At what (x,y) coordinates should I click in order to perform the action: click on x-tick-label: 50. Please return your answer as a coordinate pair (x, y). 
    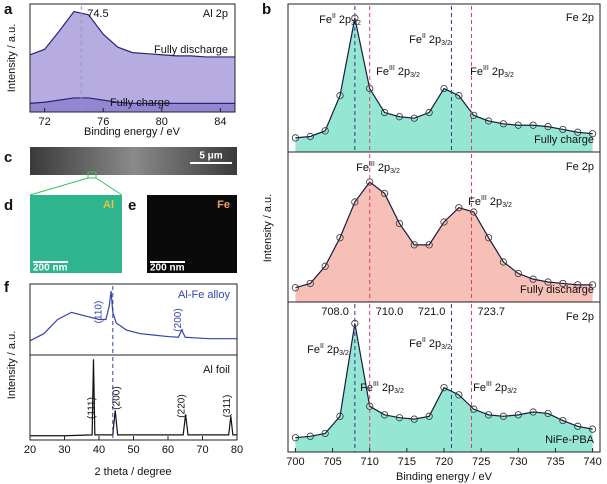
    Looking at the image, I should click on (133, 450).